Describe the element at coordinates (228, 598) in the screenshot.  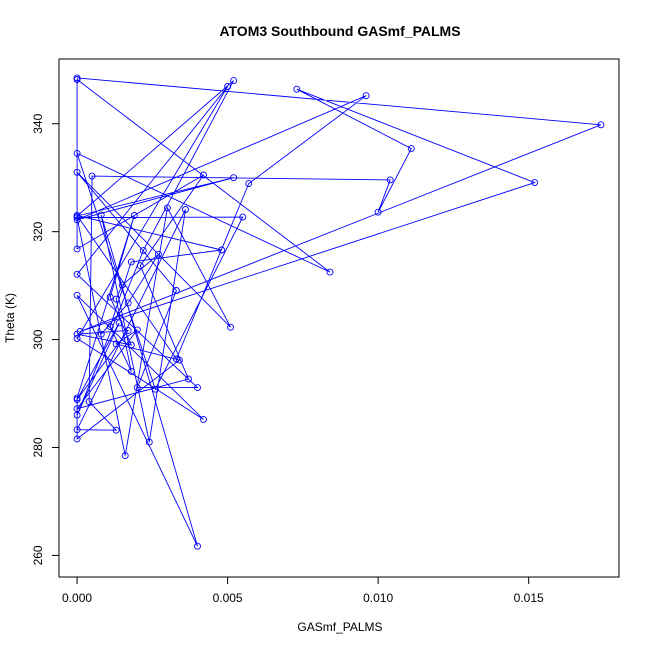
I see `x-tick-label: 0.005` at that location.